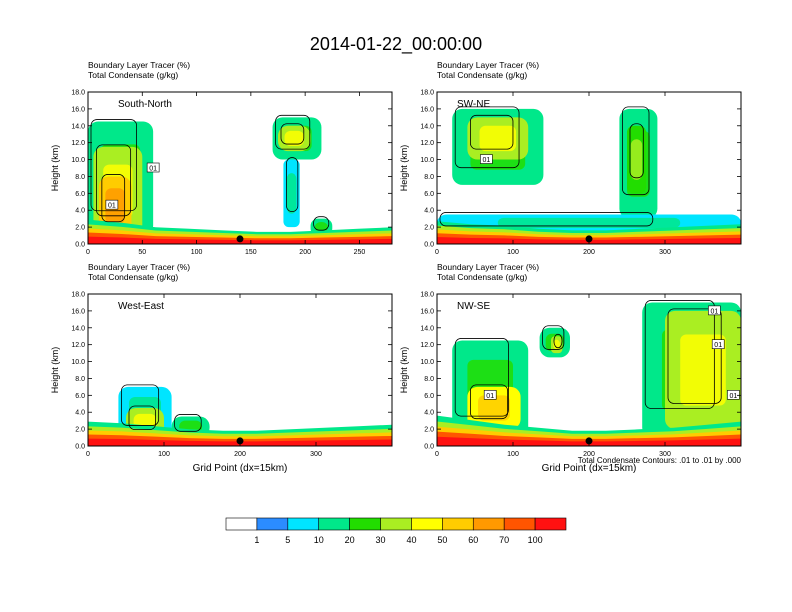 This screenshot has height=612, width=792. Describe the element at coordinates (88, 454) in the screenshot. I see `x-tick-label: 0` at that location.